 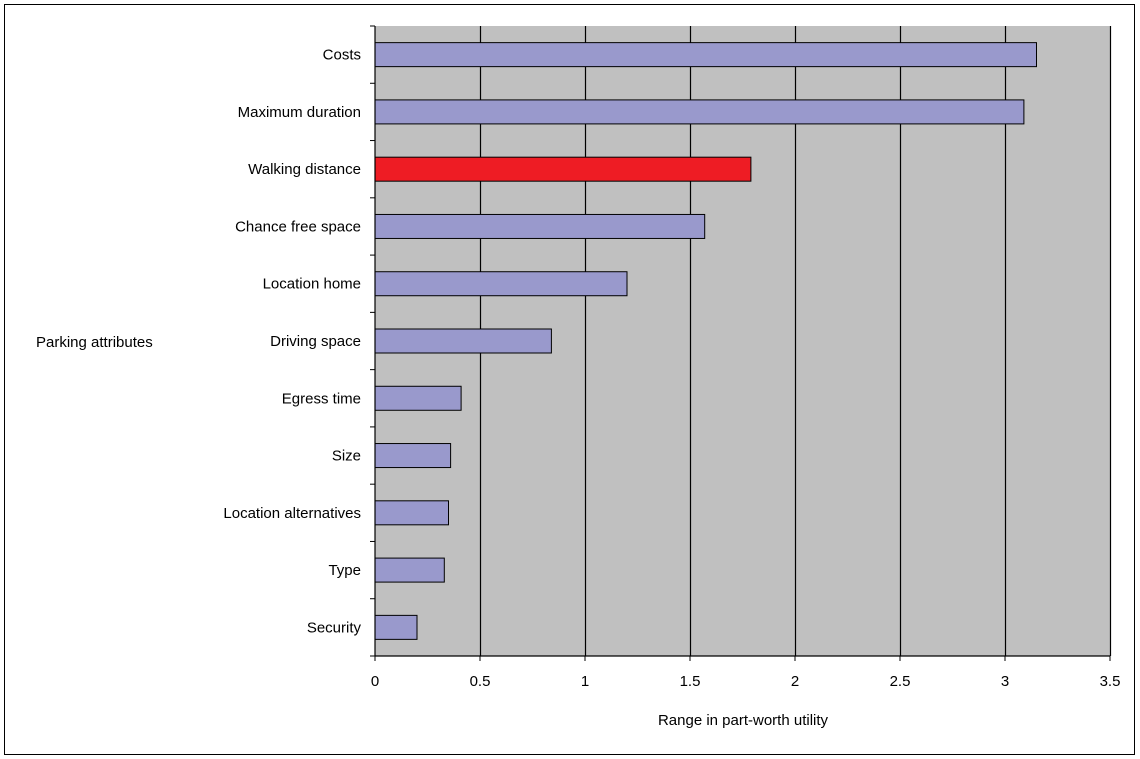 I want to click on category-label: Driving space, so click(x=315, y=341).